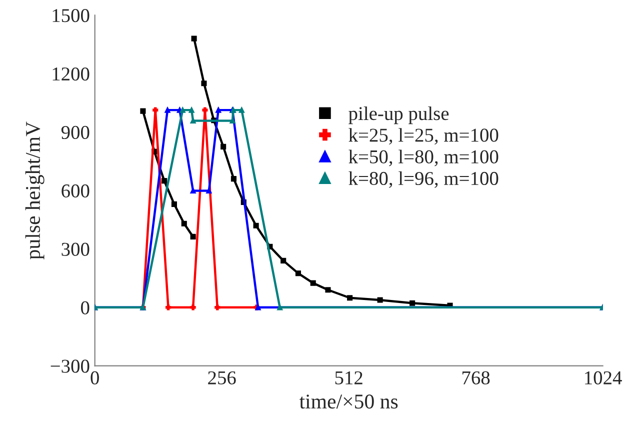 The width and height of the screenshot is (624, 434). I want to click on y-tick-label: 1200, so click(71, 74).